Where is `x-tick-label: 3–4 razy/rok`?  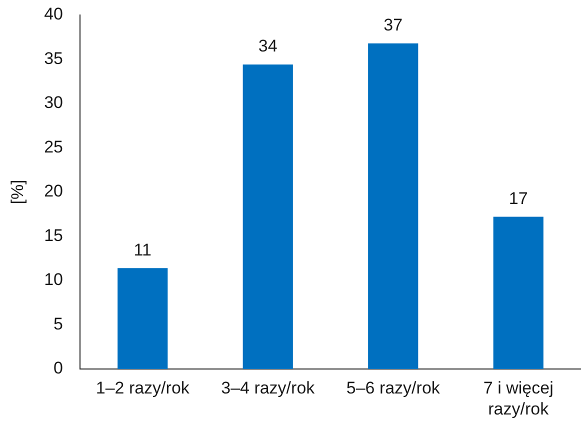
x-tick-label: 3–4 razy/rok is located at coordinates (268, 388).